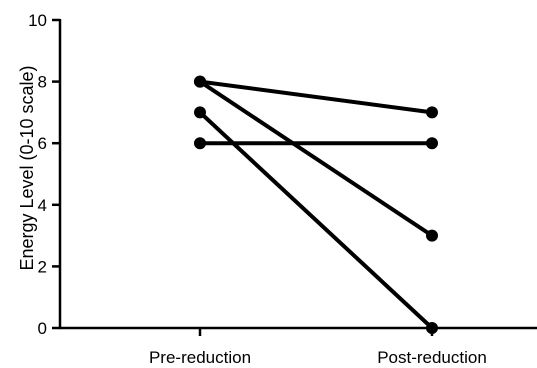  What do you see at coordinates (42, 143) in the screenshot?
I see `y-tick-label: 6` at bounding box center [42, 143].